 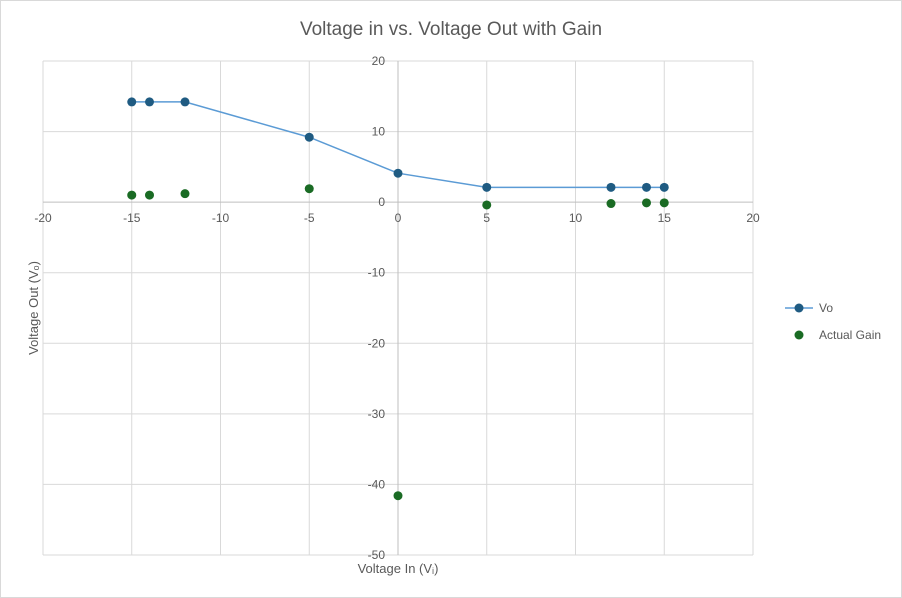 I want to click on x-tick-label: 15, so click(x=665, y=218).